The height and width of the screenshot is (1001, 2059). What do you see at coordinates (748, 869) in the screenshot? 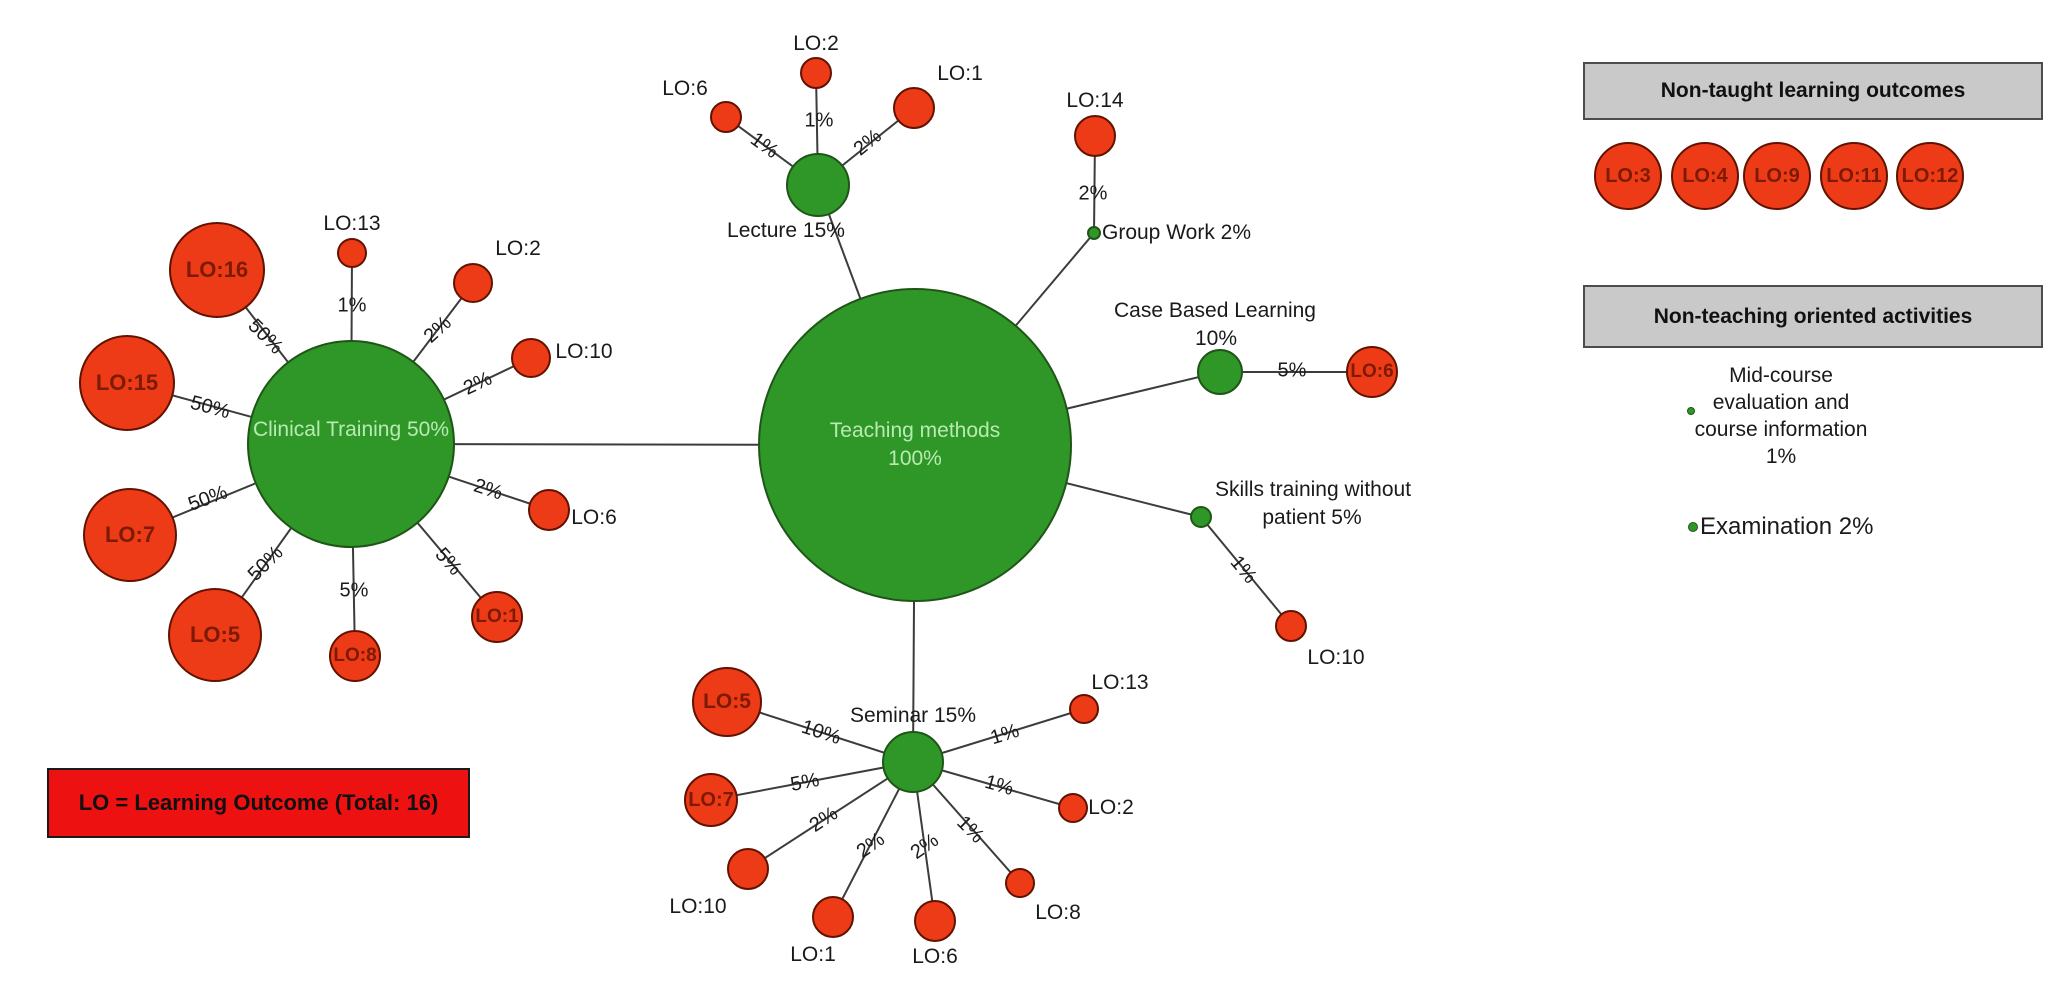
I see `lo-circle-seminar-lo10` at bounding box center [748, 869].